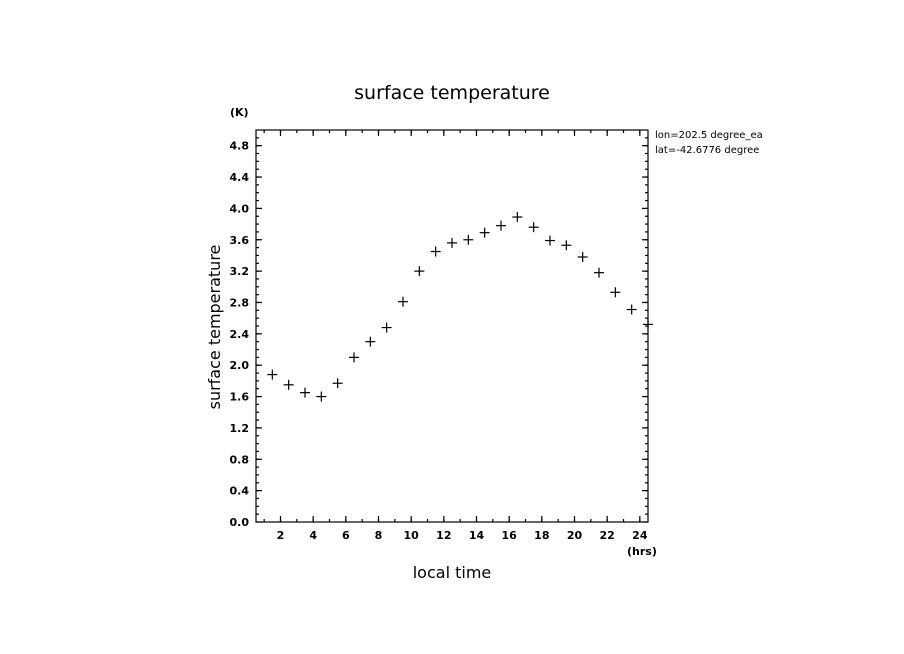 This screenshot has width=904, height=654. Describe the element at coordinates (240, 459) in the screenshot. I see `y-tick-label: 0.8` at that location.